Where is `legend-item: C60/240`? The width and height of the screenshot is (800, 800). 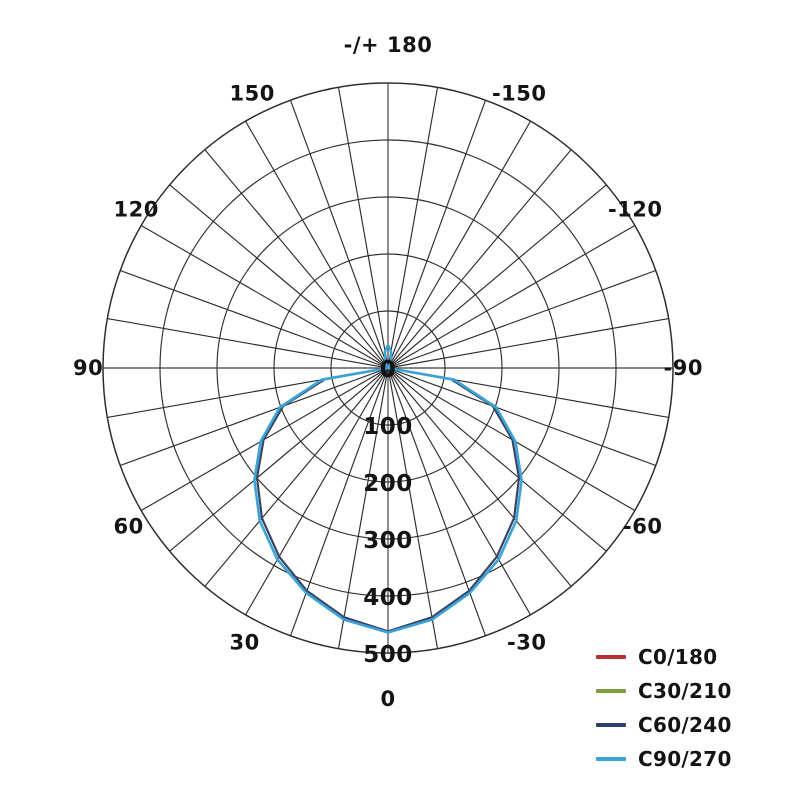 legend-item: C60/240 is located at coordinates (693, 725).